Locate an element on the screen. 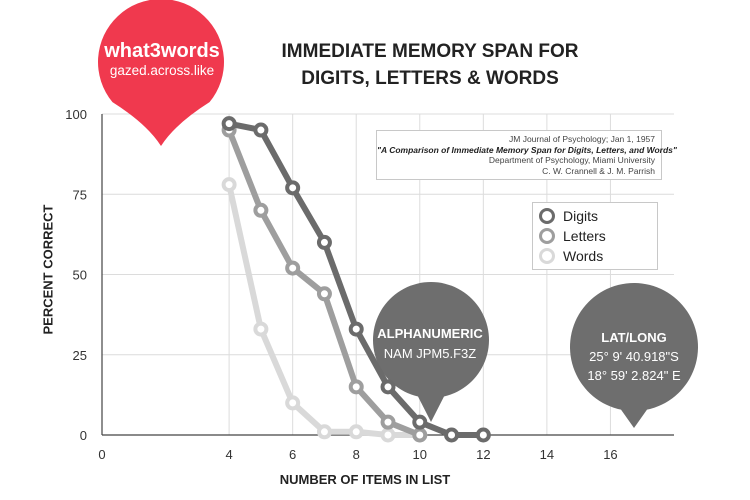  x-axis-label: NUMBER OF ITEMS IN LIST is located at coordinates (365, 479).